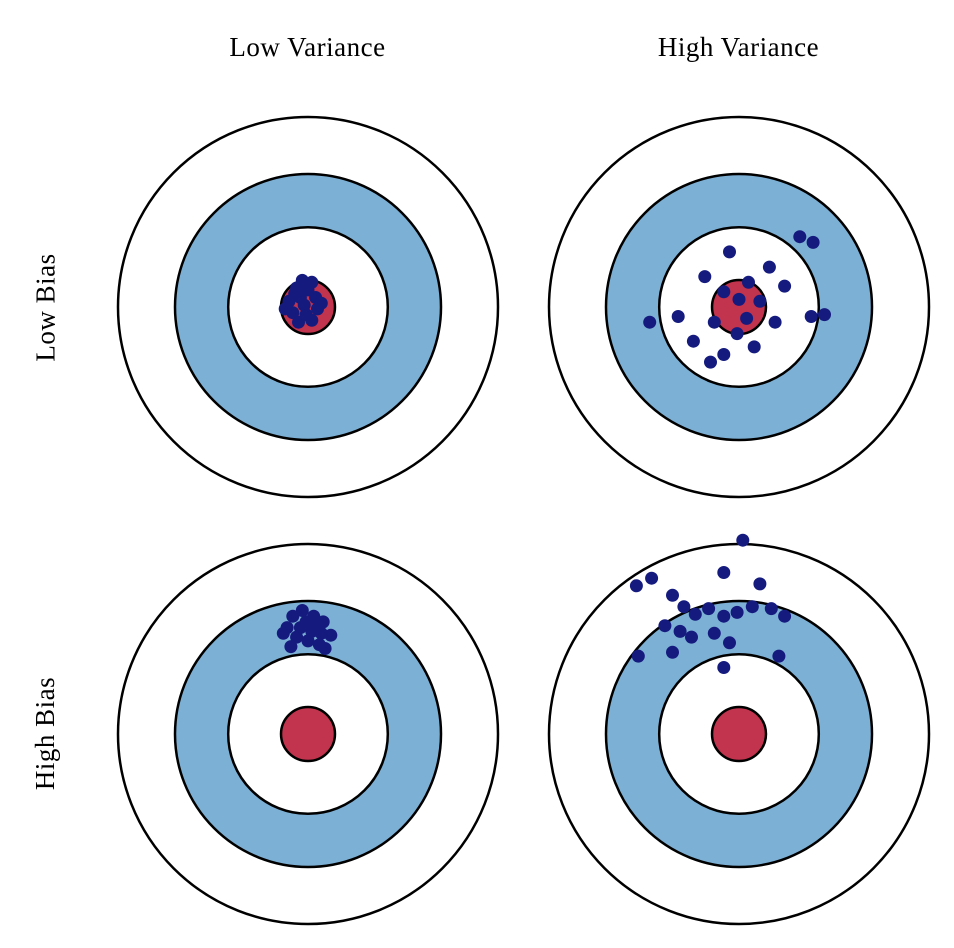 This screenshot has height=948, width=954. I want to click on row-header-high-bias-container: High Bias, so click(46, 733).